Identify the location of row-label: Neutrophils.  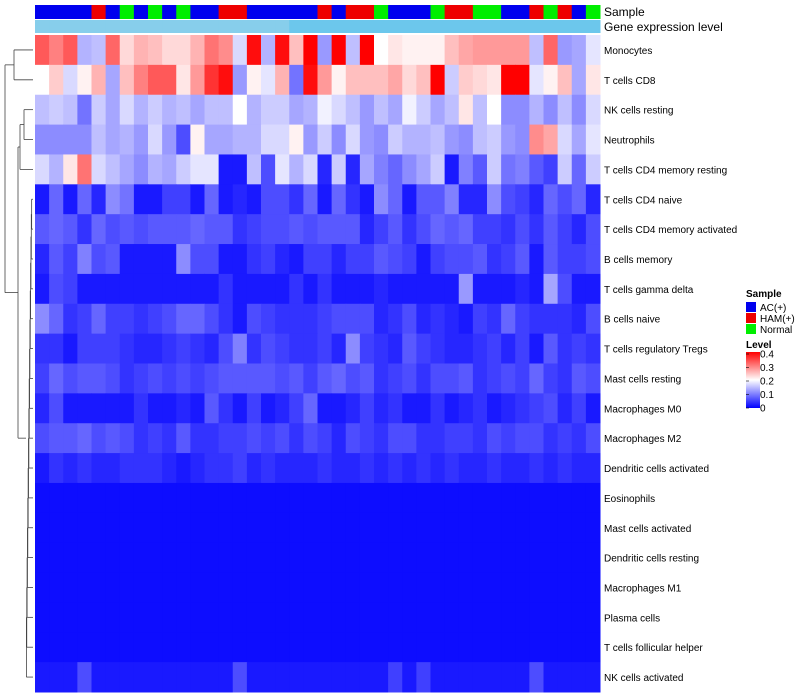
(629, 141).